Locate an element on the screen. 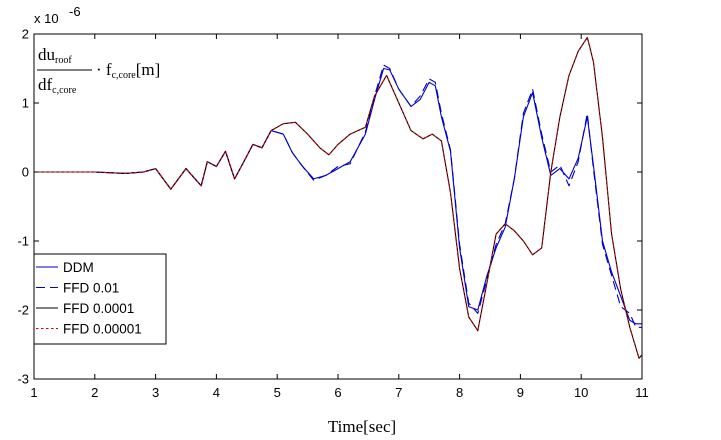  legend-items: DDM FFD 0.01 FFD 0.0001 FFD 0.00001 is located at coordinates (89, 298).